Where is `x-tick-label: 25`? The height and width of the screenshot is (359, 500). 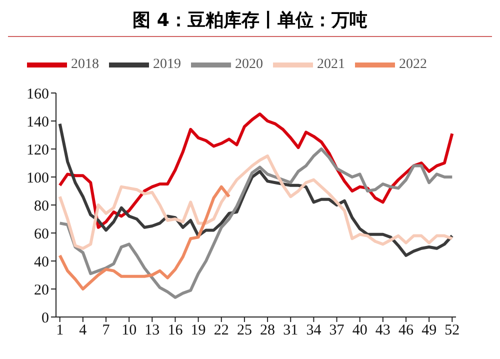 x-tick-label: 25 is located at coordinates (244, 330).